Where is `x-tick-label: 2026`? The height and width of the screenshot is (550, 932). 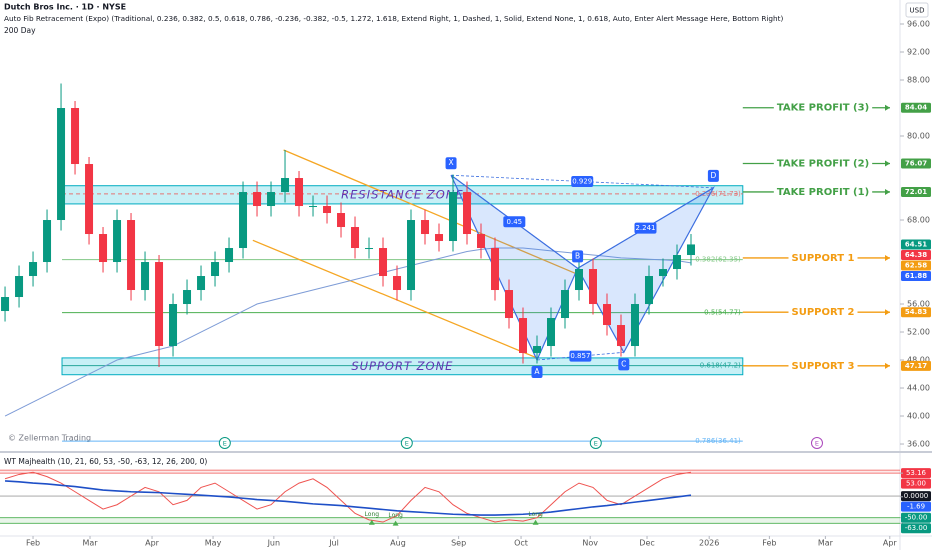
x-tick-label: 2026 is located at coordinates (709, 543).